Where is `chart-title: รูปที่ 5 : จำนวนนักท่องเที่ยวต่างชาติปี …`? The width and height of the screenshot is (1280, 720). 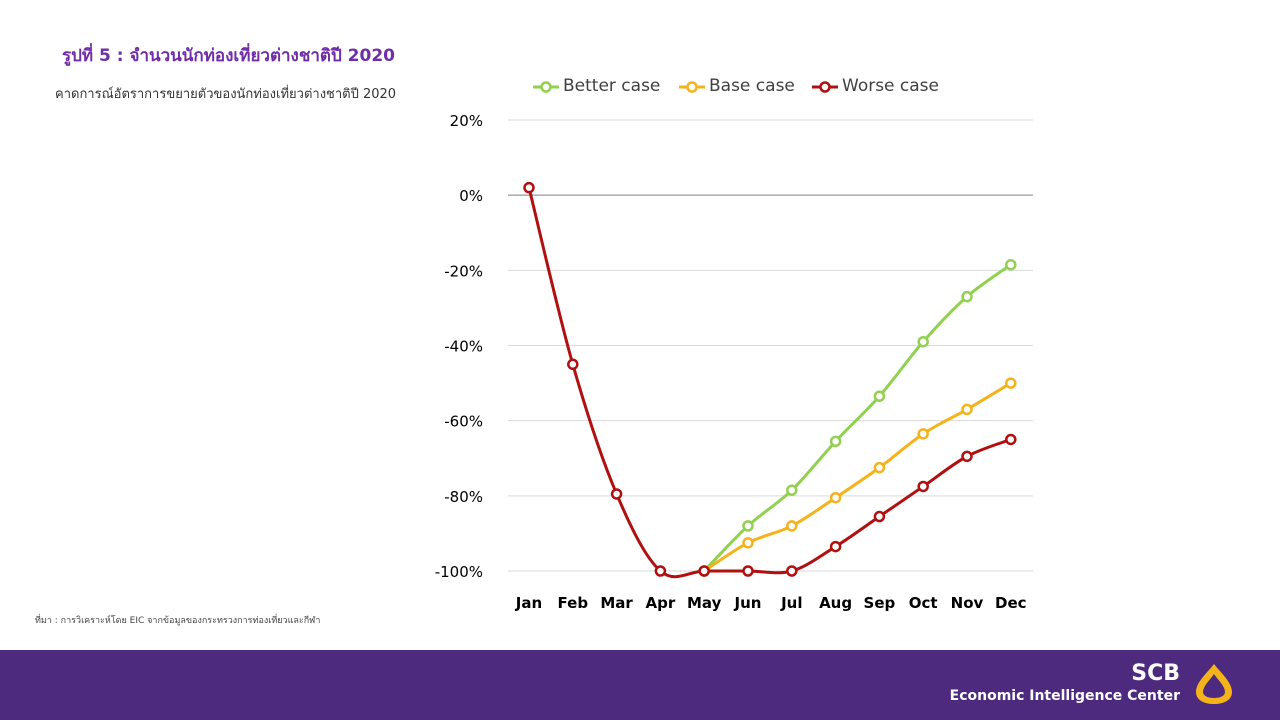
chart-title: รูปที่ 5 : จำนวนนักท่องเที่ยวต่างชาติปี … is located at coordinates (228, 56).